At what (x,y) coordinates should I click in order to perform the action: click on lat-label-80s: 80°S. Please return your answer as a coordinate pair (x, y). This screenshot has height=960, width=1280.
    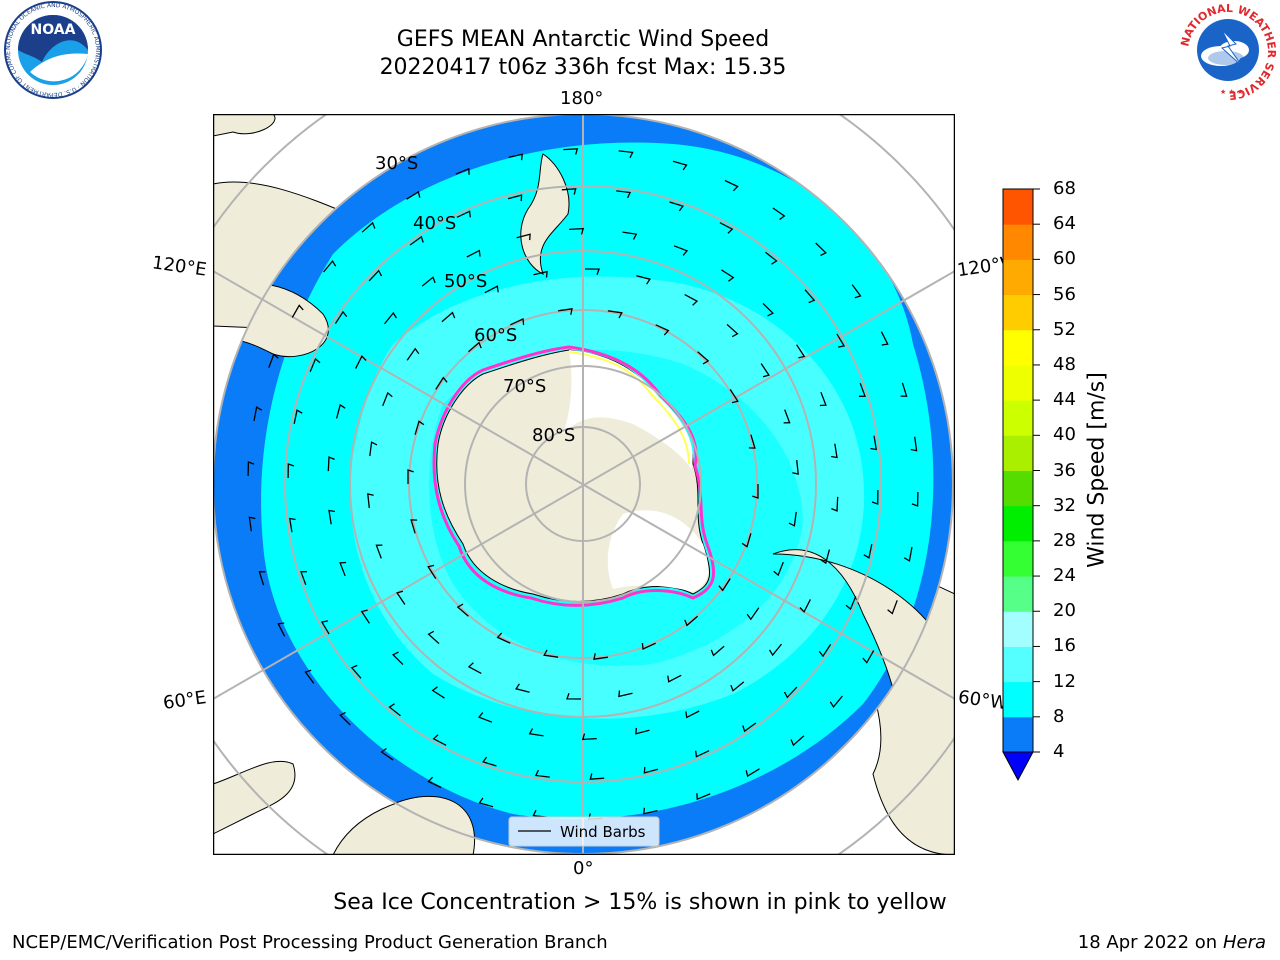
    Looking at the image, I should click on (553, 435).